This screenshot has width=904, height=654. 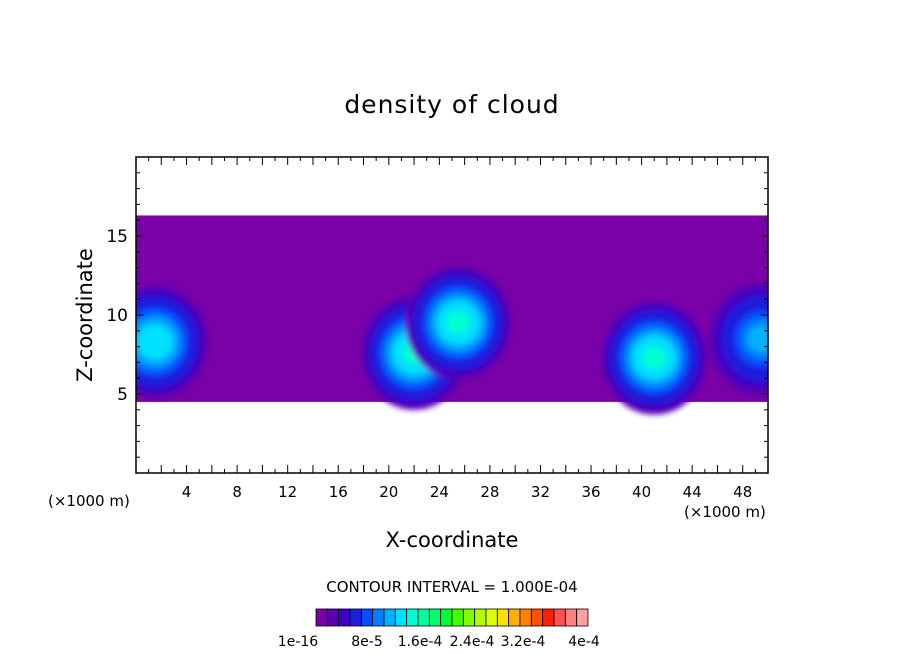 I want to click on y-tick-label: 10, so click(x=117, y=316).